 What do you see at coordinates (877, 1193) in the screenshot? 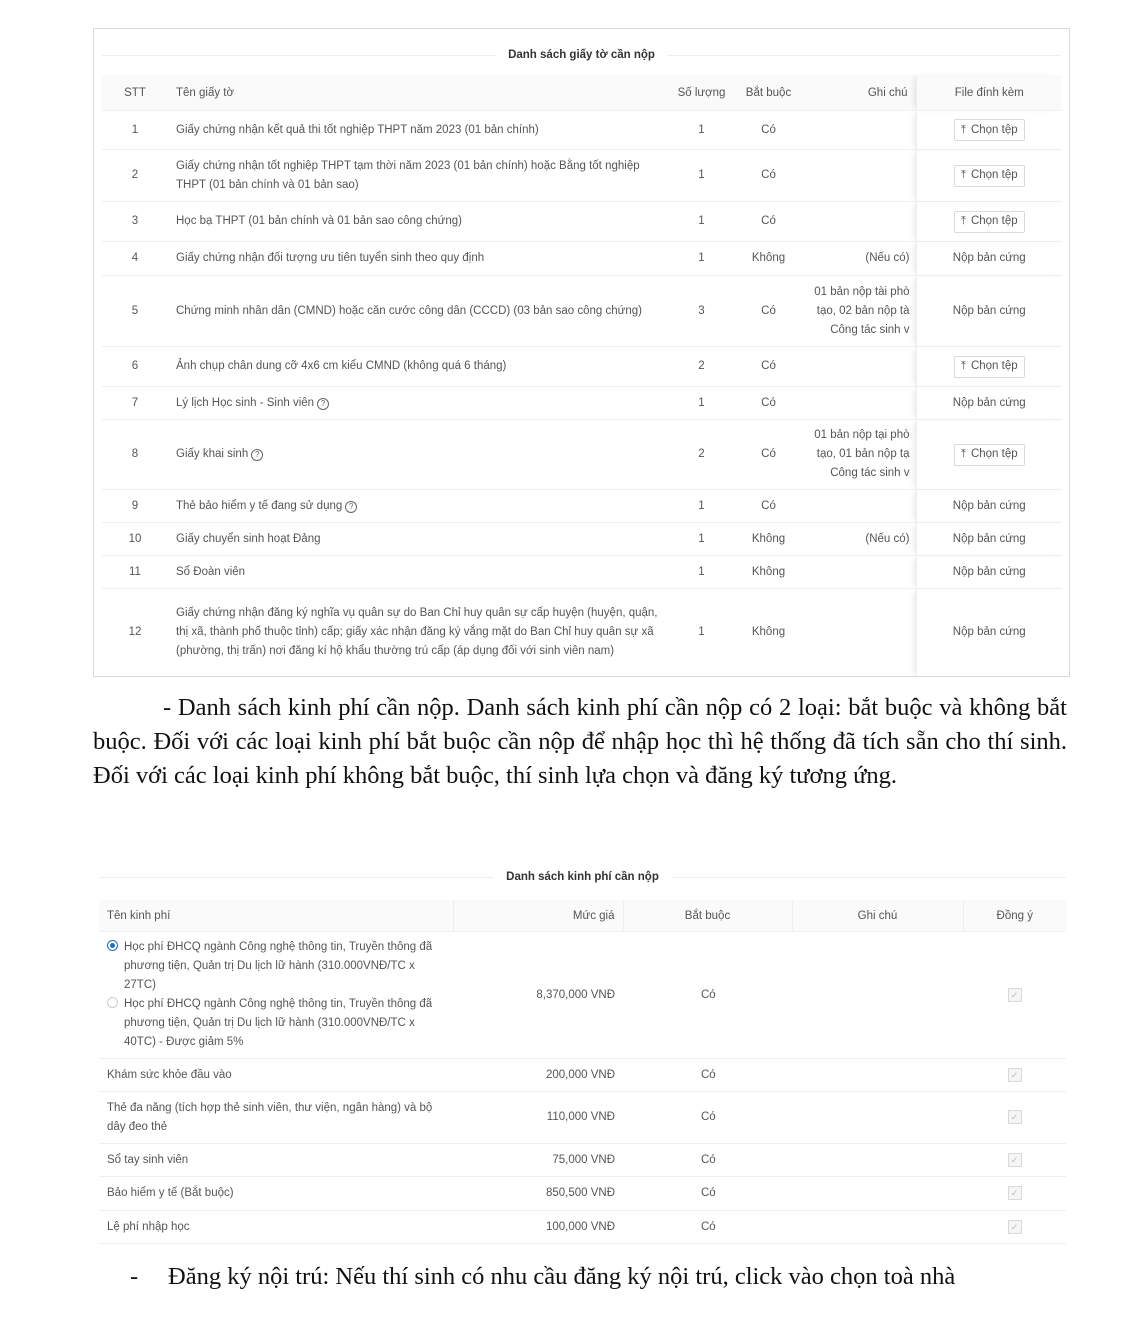
I see `fee-note` at bounding box center [877, 1193].